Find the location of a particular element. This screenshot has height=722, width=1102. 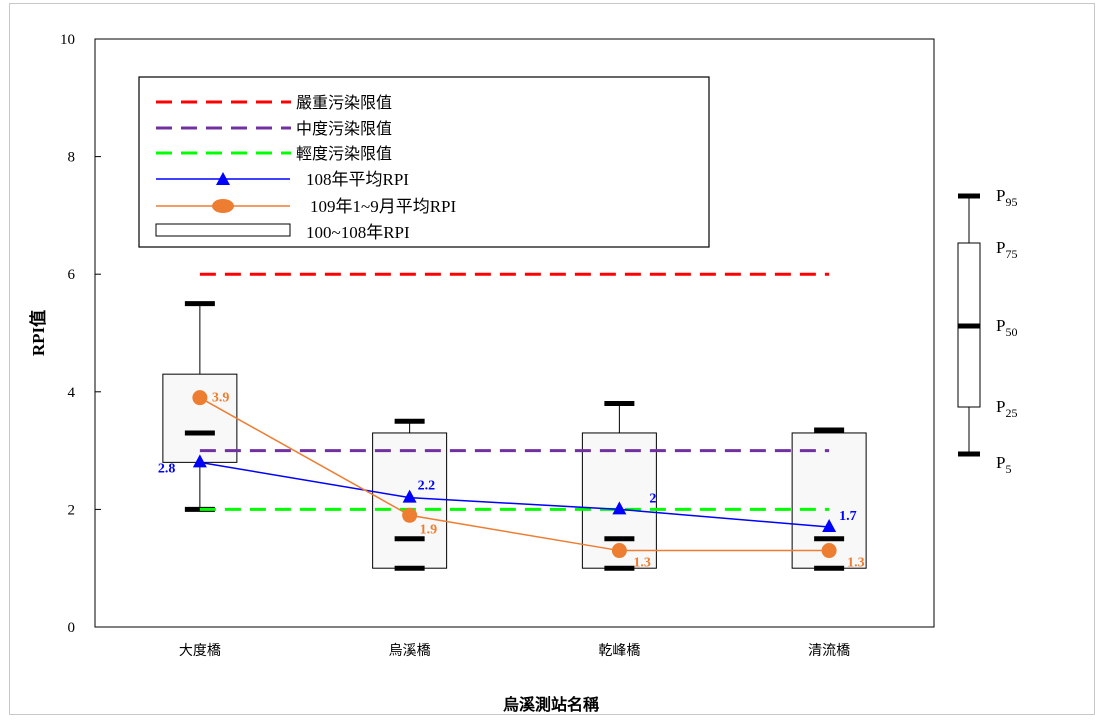

key-labels: P95 P75 P50 P25 P5 is located at coordinates (1006, 331).